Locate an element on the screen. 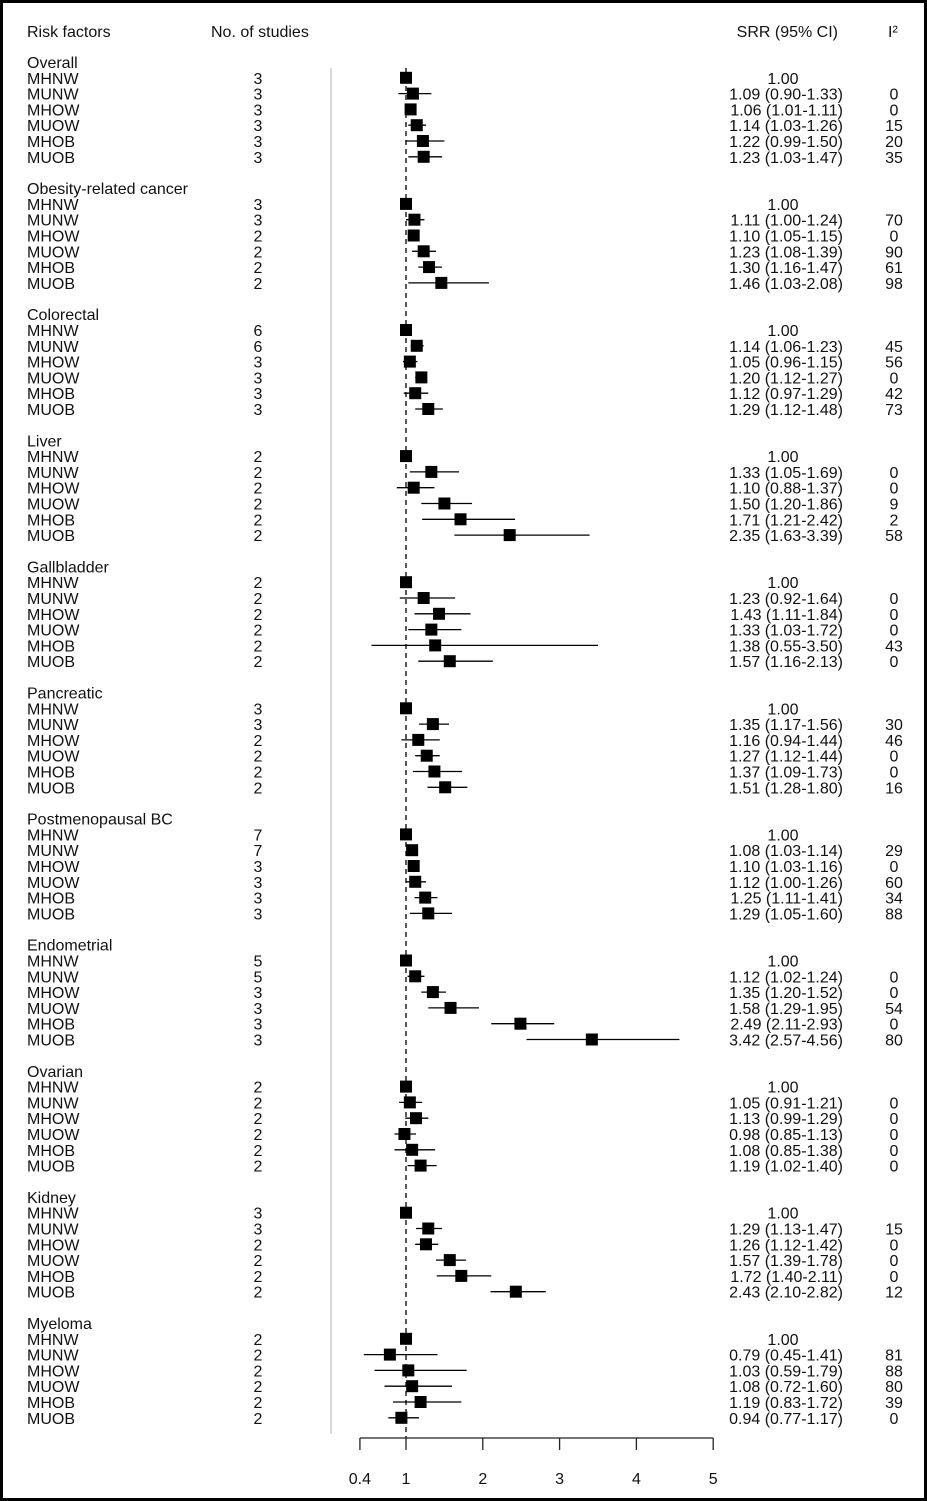 This screenshot has width=927, height=1501. srr-ci-text: 1.29 (1.12-1.48) is located at coordinates (786, 410).